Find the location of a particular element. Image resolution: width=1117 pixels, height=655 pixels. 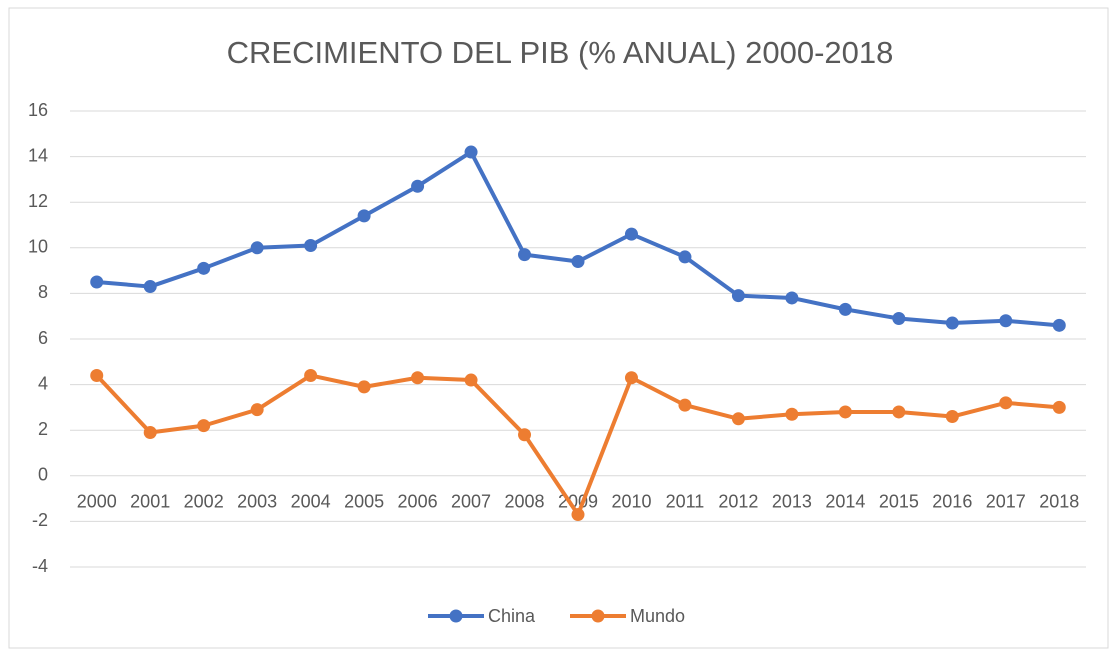

x-tick-label: 2006 is located at coordinates (418, 502).